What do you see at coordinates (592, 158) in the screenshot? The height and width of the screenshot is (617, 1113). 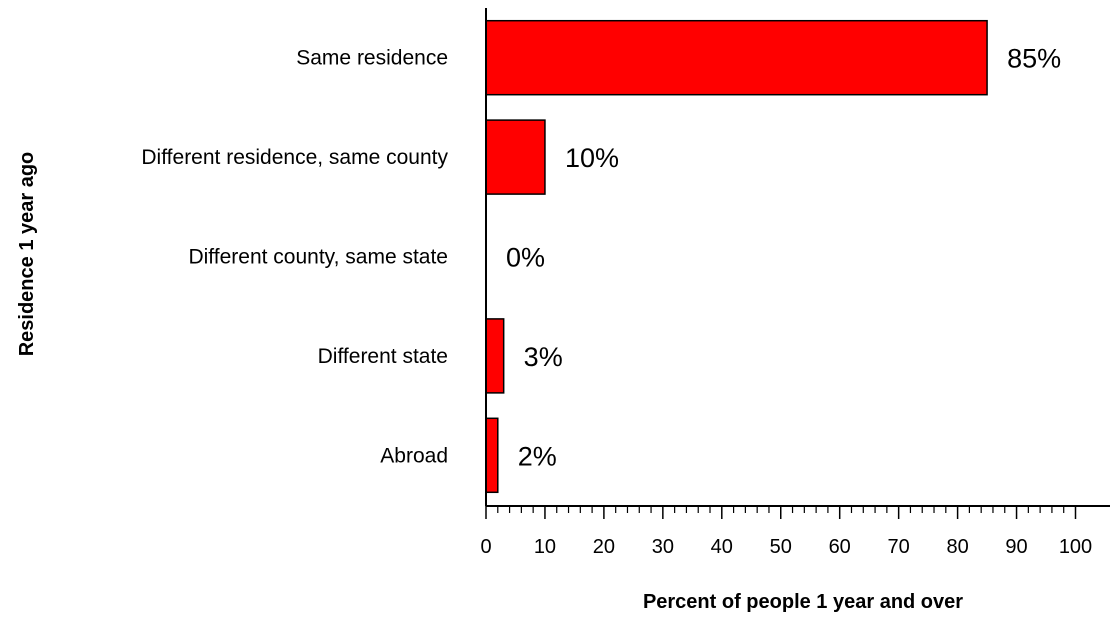 I see `value-label: 10%` at bounding box center [592, 158].